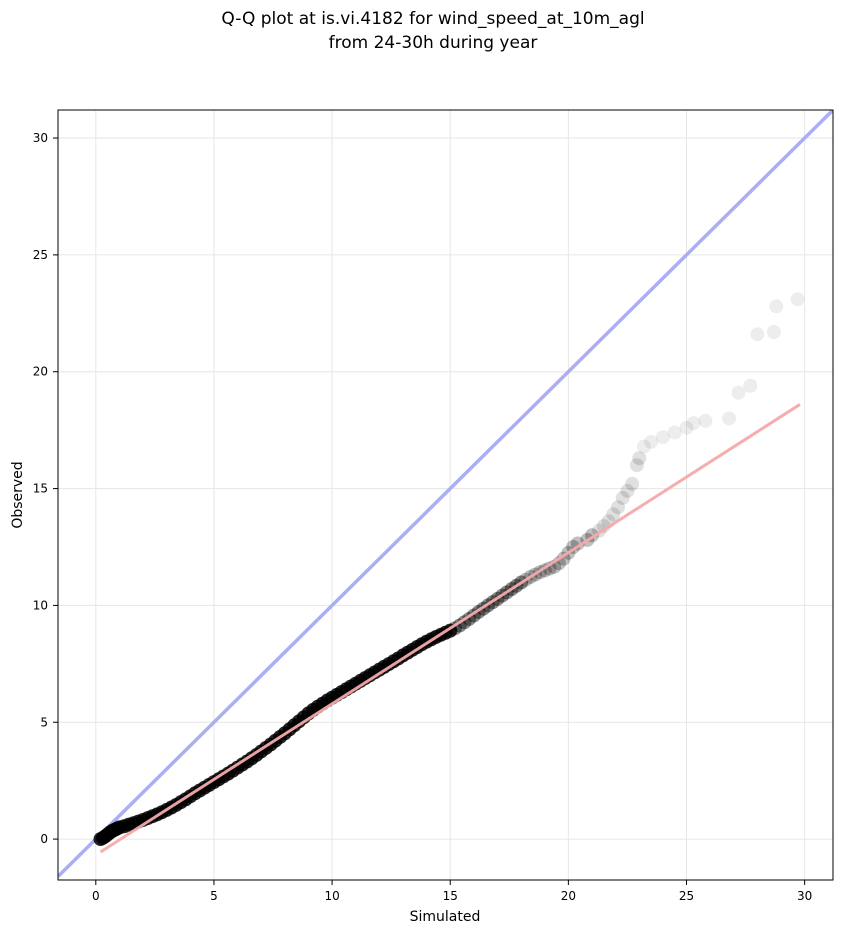  I want to click on chart-title-line-2: from 24-30h during year, so click(433, 43).